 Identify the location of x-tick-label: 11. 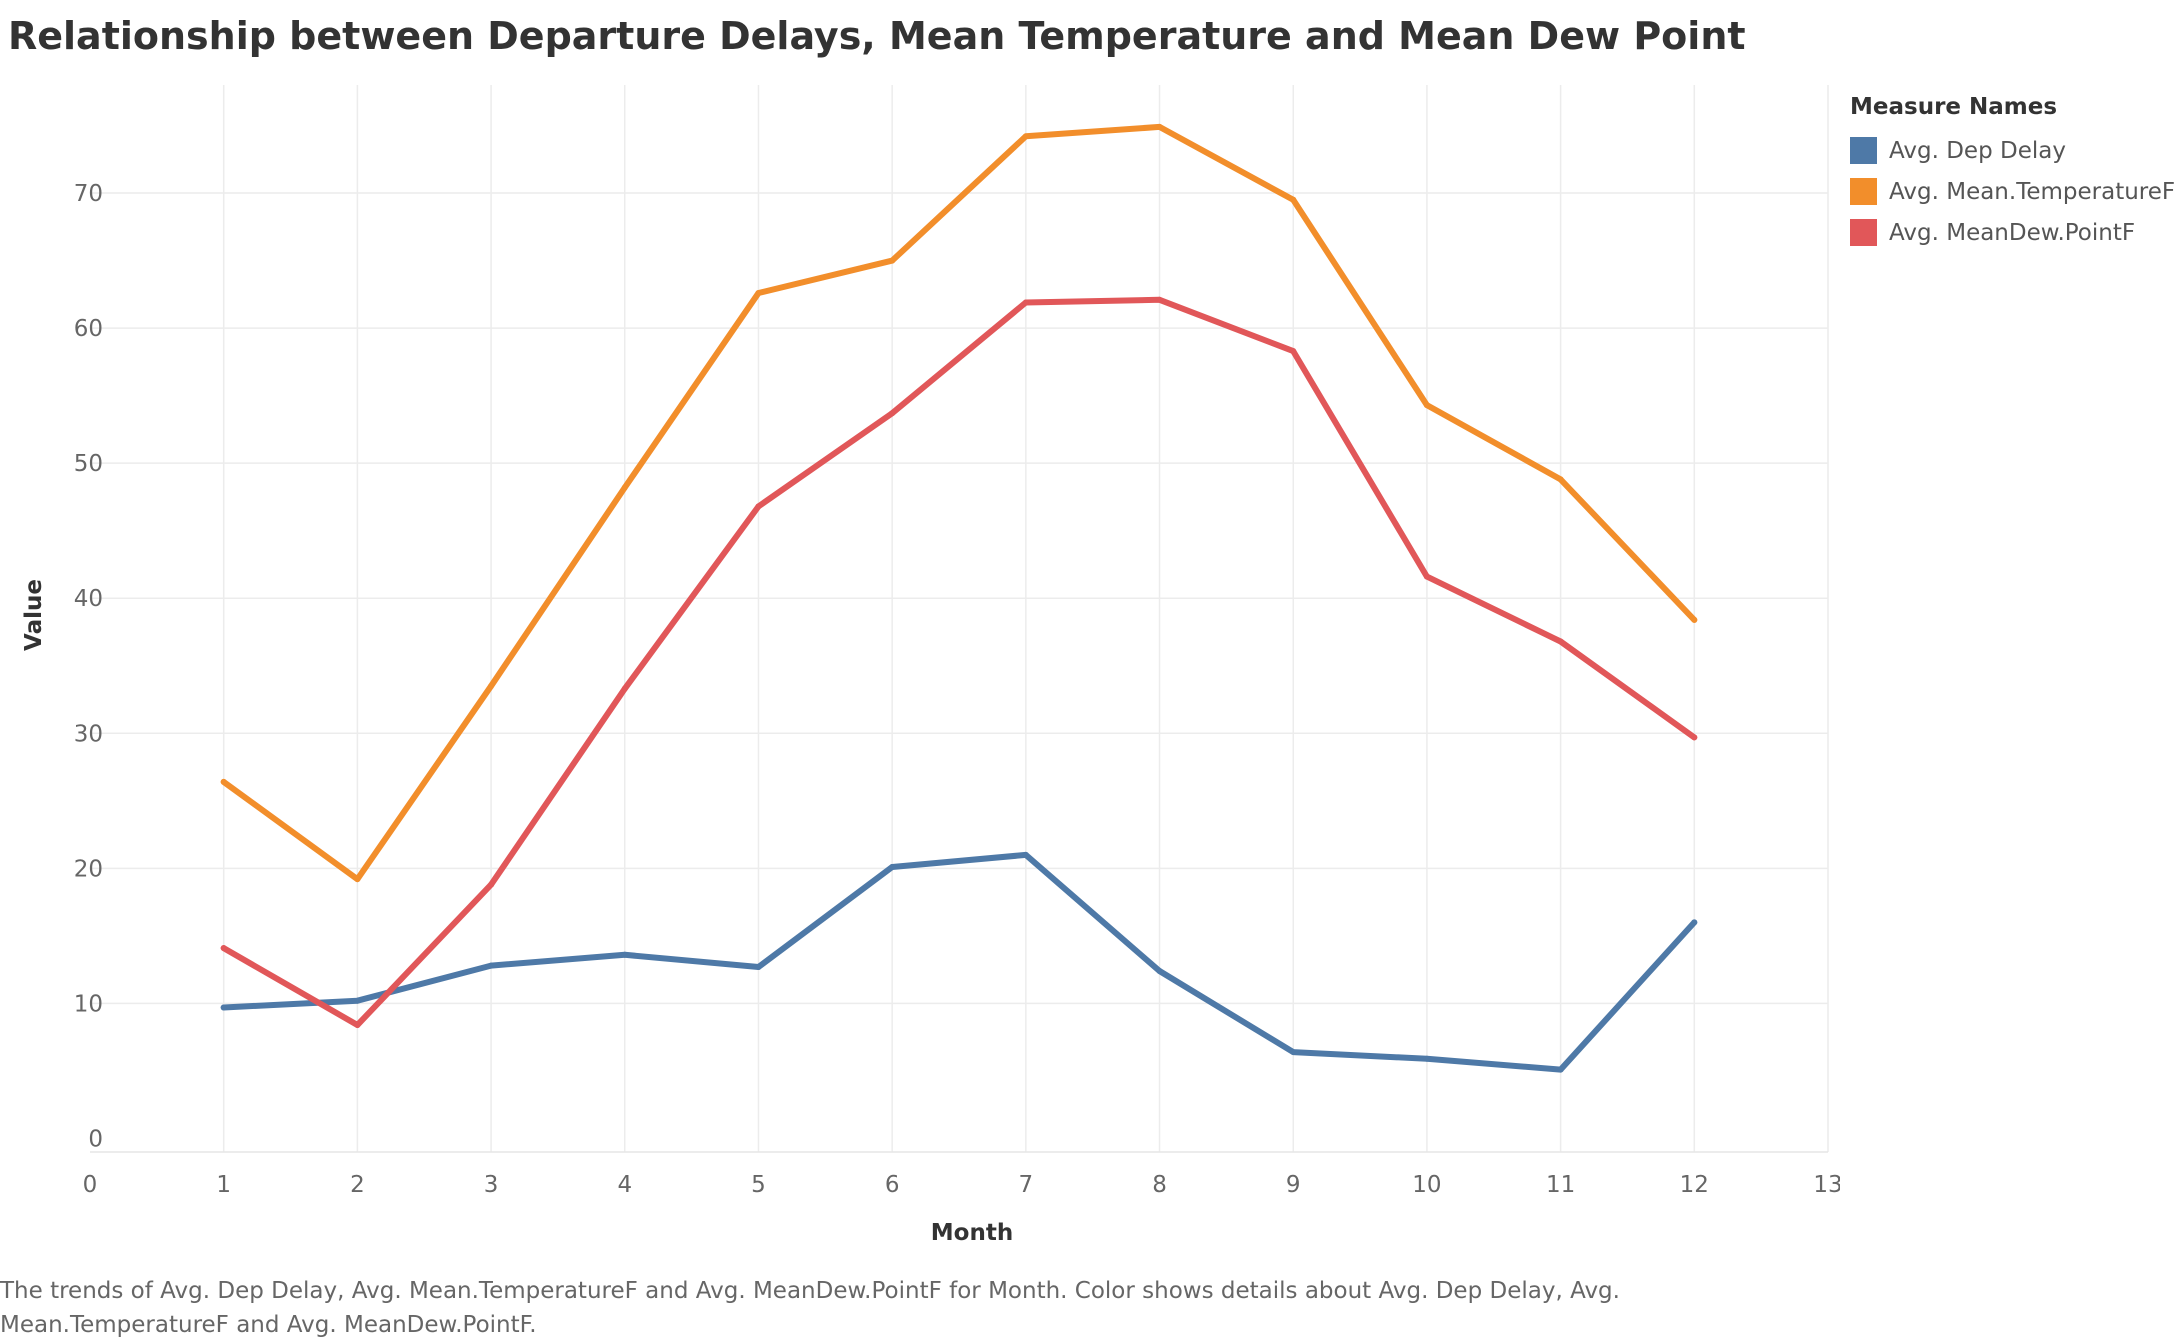
(1560, 1185).